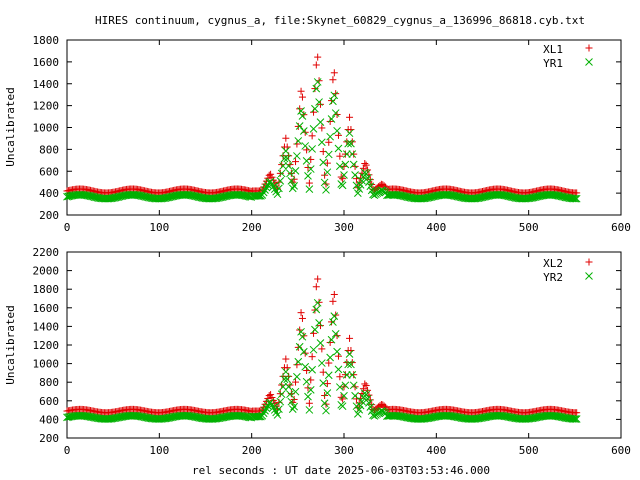 The width and height of the screenshot is (640, 480). I want to click on y-tick-label: 1200, so click(46, 345).